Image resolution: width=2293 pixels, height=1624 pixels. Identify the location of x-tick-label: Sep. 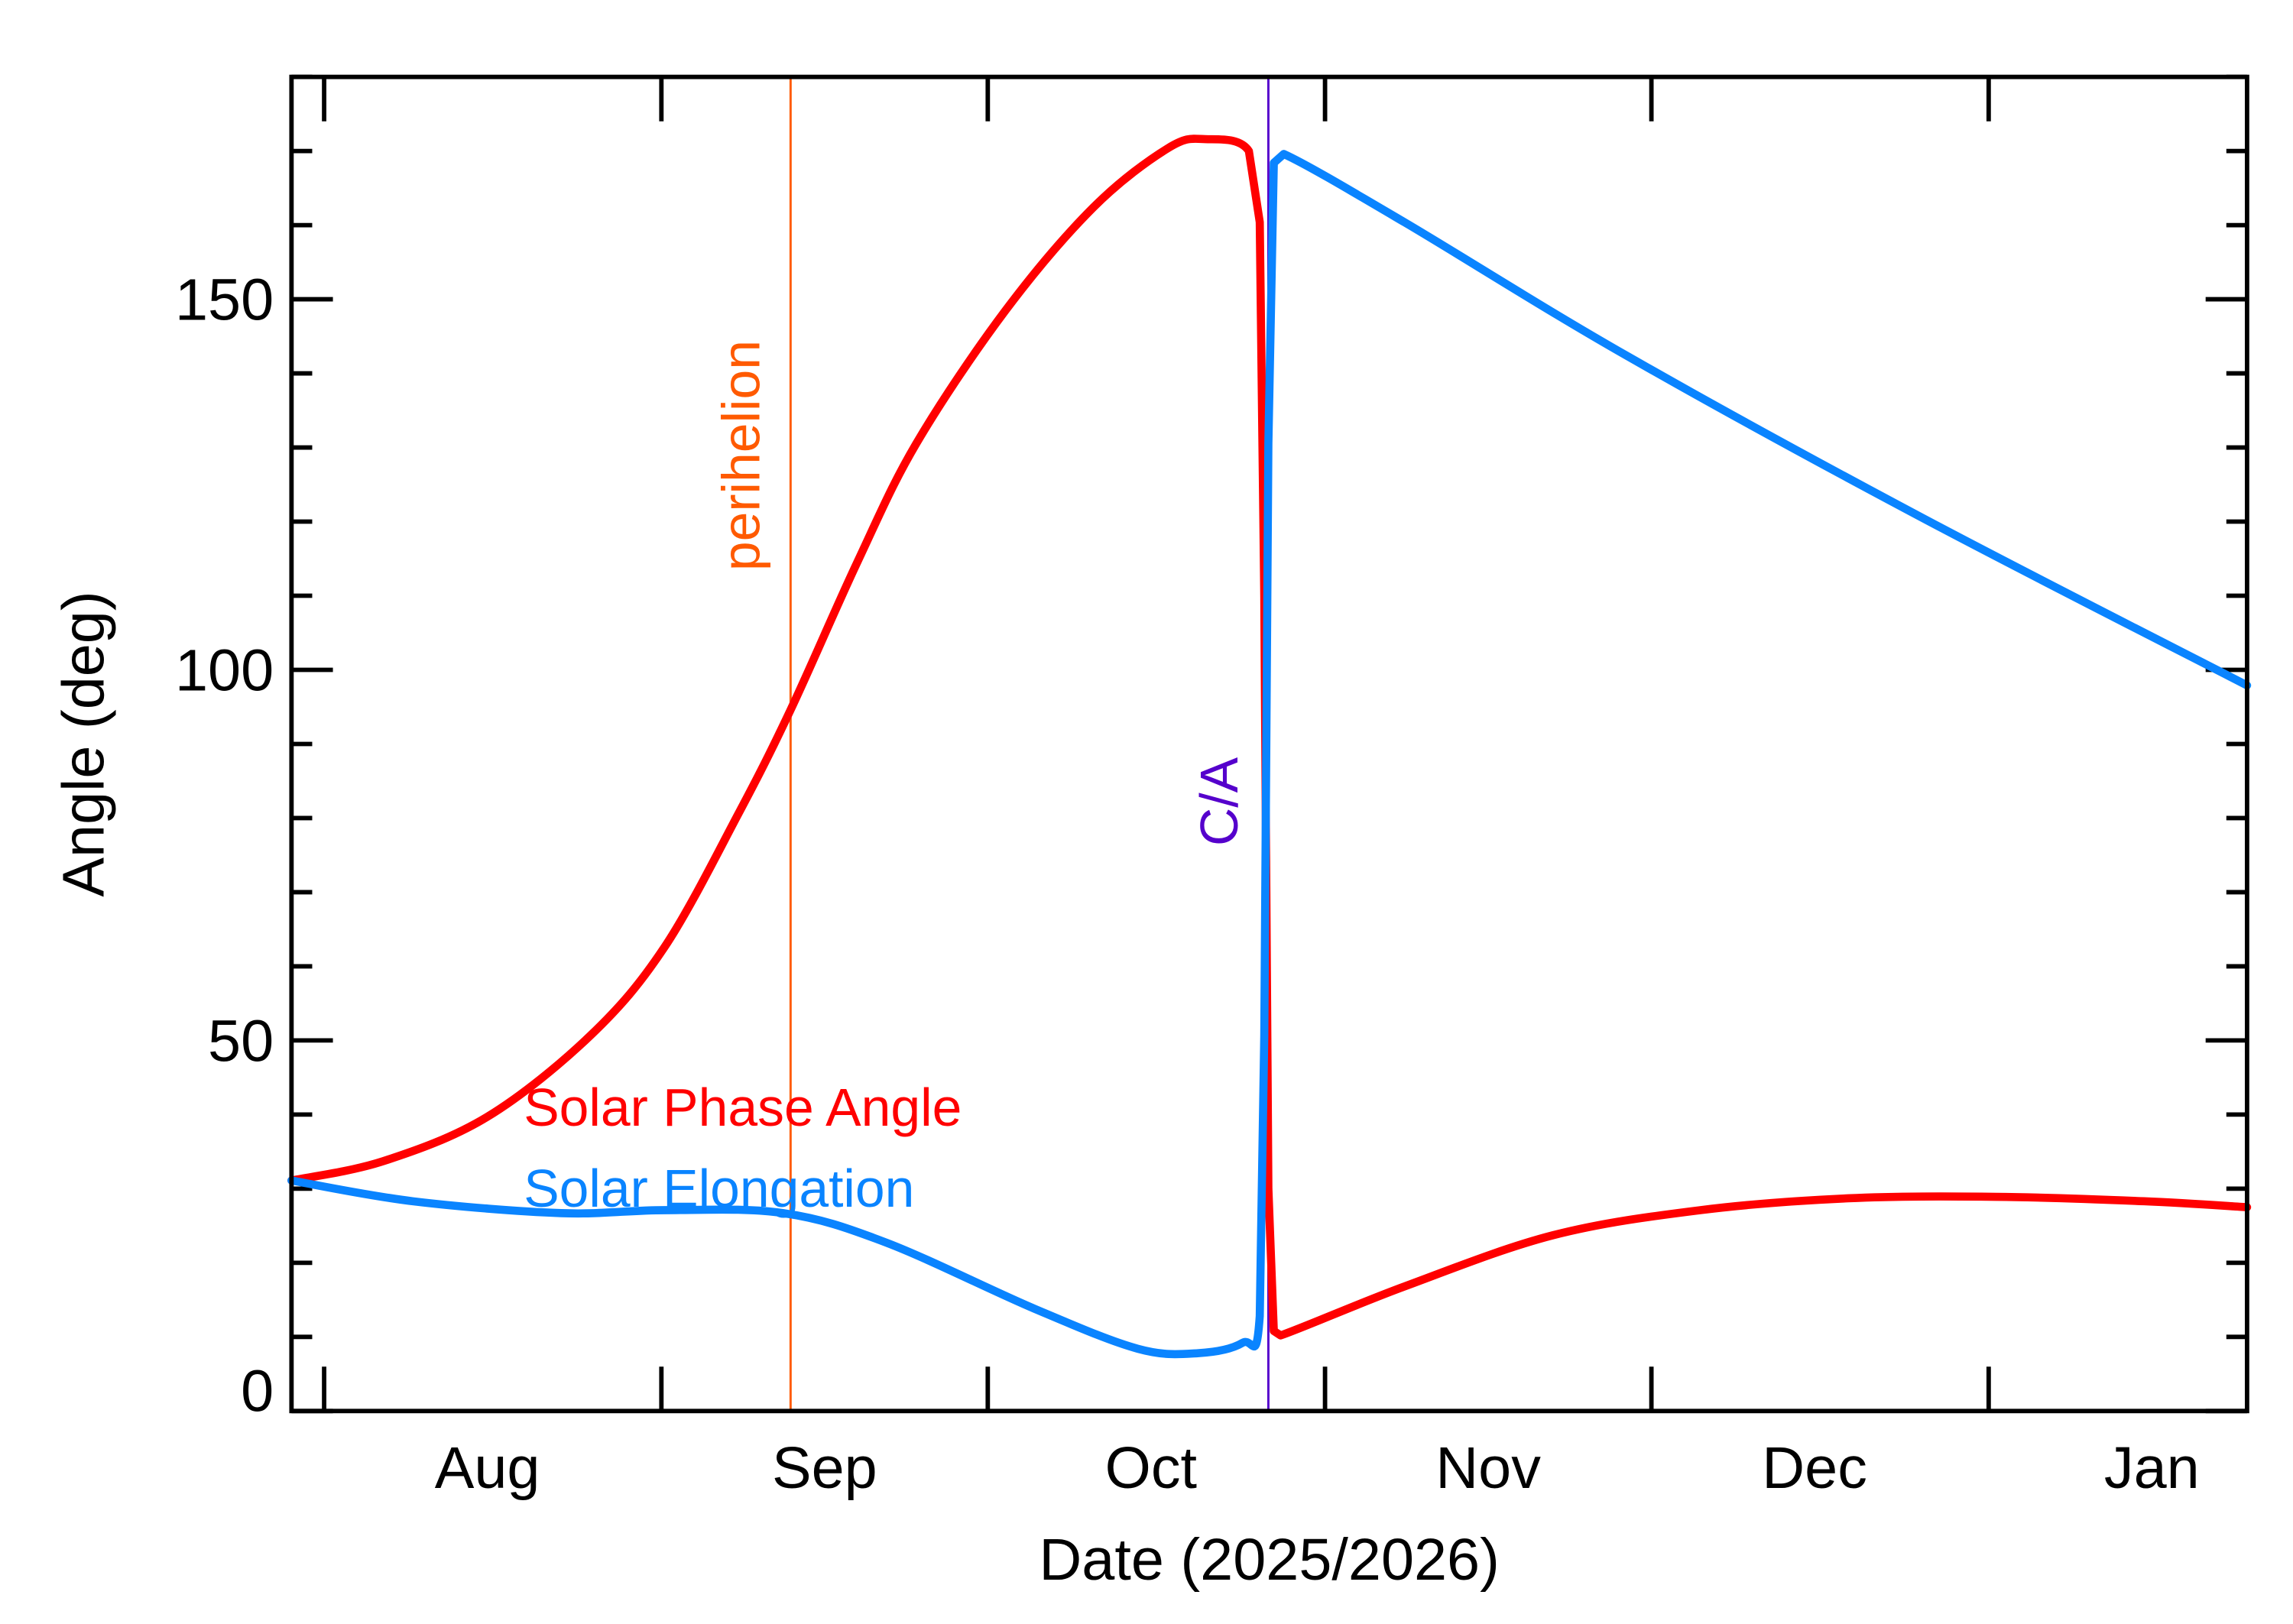
(824, 1468).